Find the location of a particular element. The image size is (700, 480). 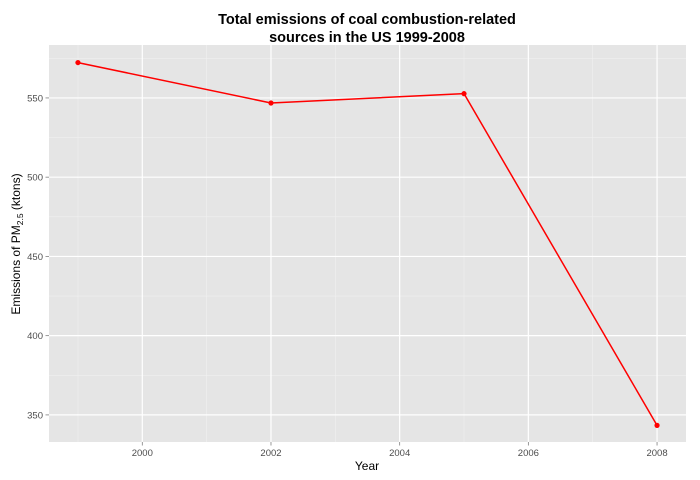

x-axis-ticks: 2000 2002 2004 2006 2008 is located at coordinates (400, 450).